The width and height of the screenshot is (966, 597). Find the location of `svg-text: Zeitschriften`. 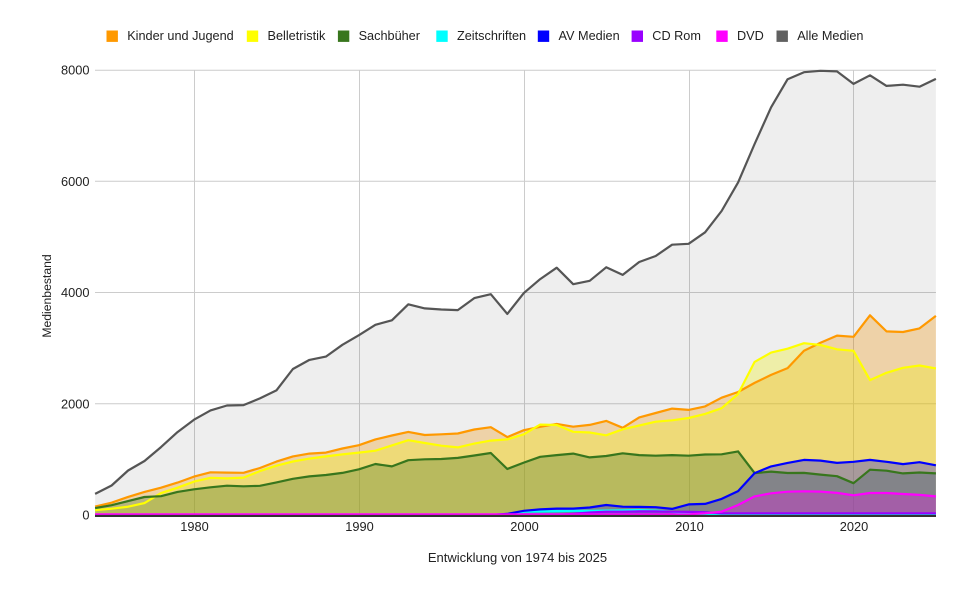

svg-text: Zeitschriften is located at coordinates (491, 36).